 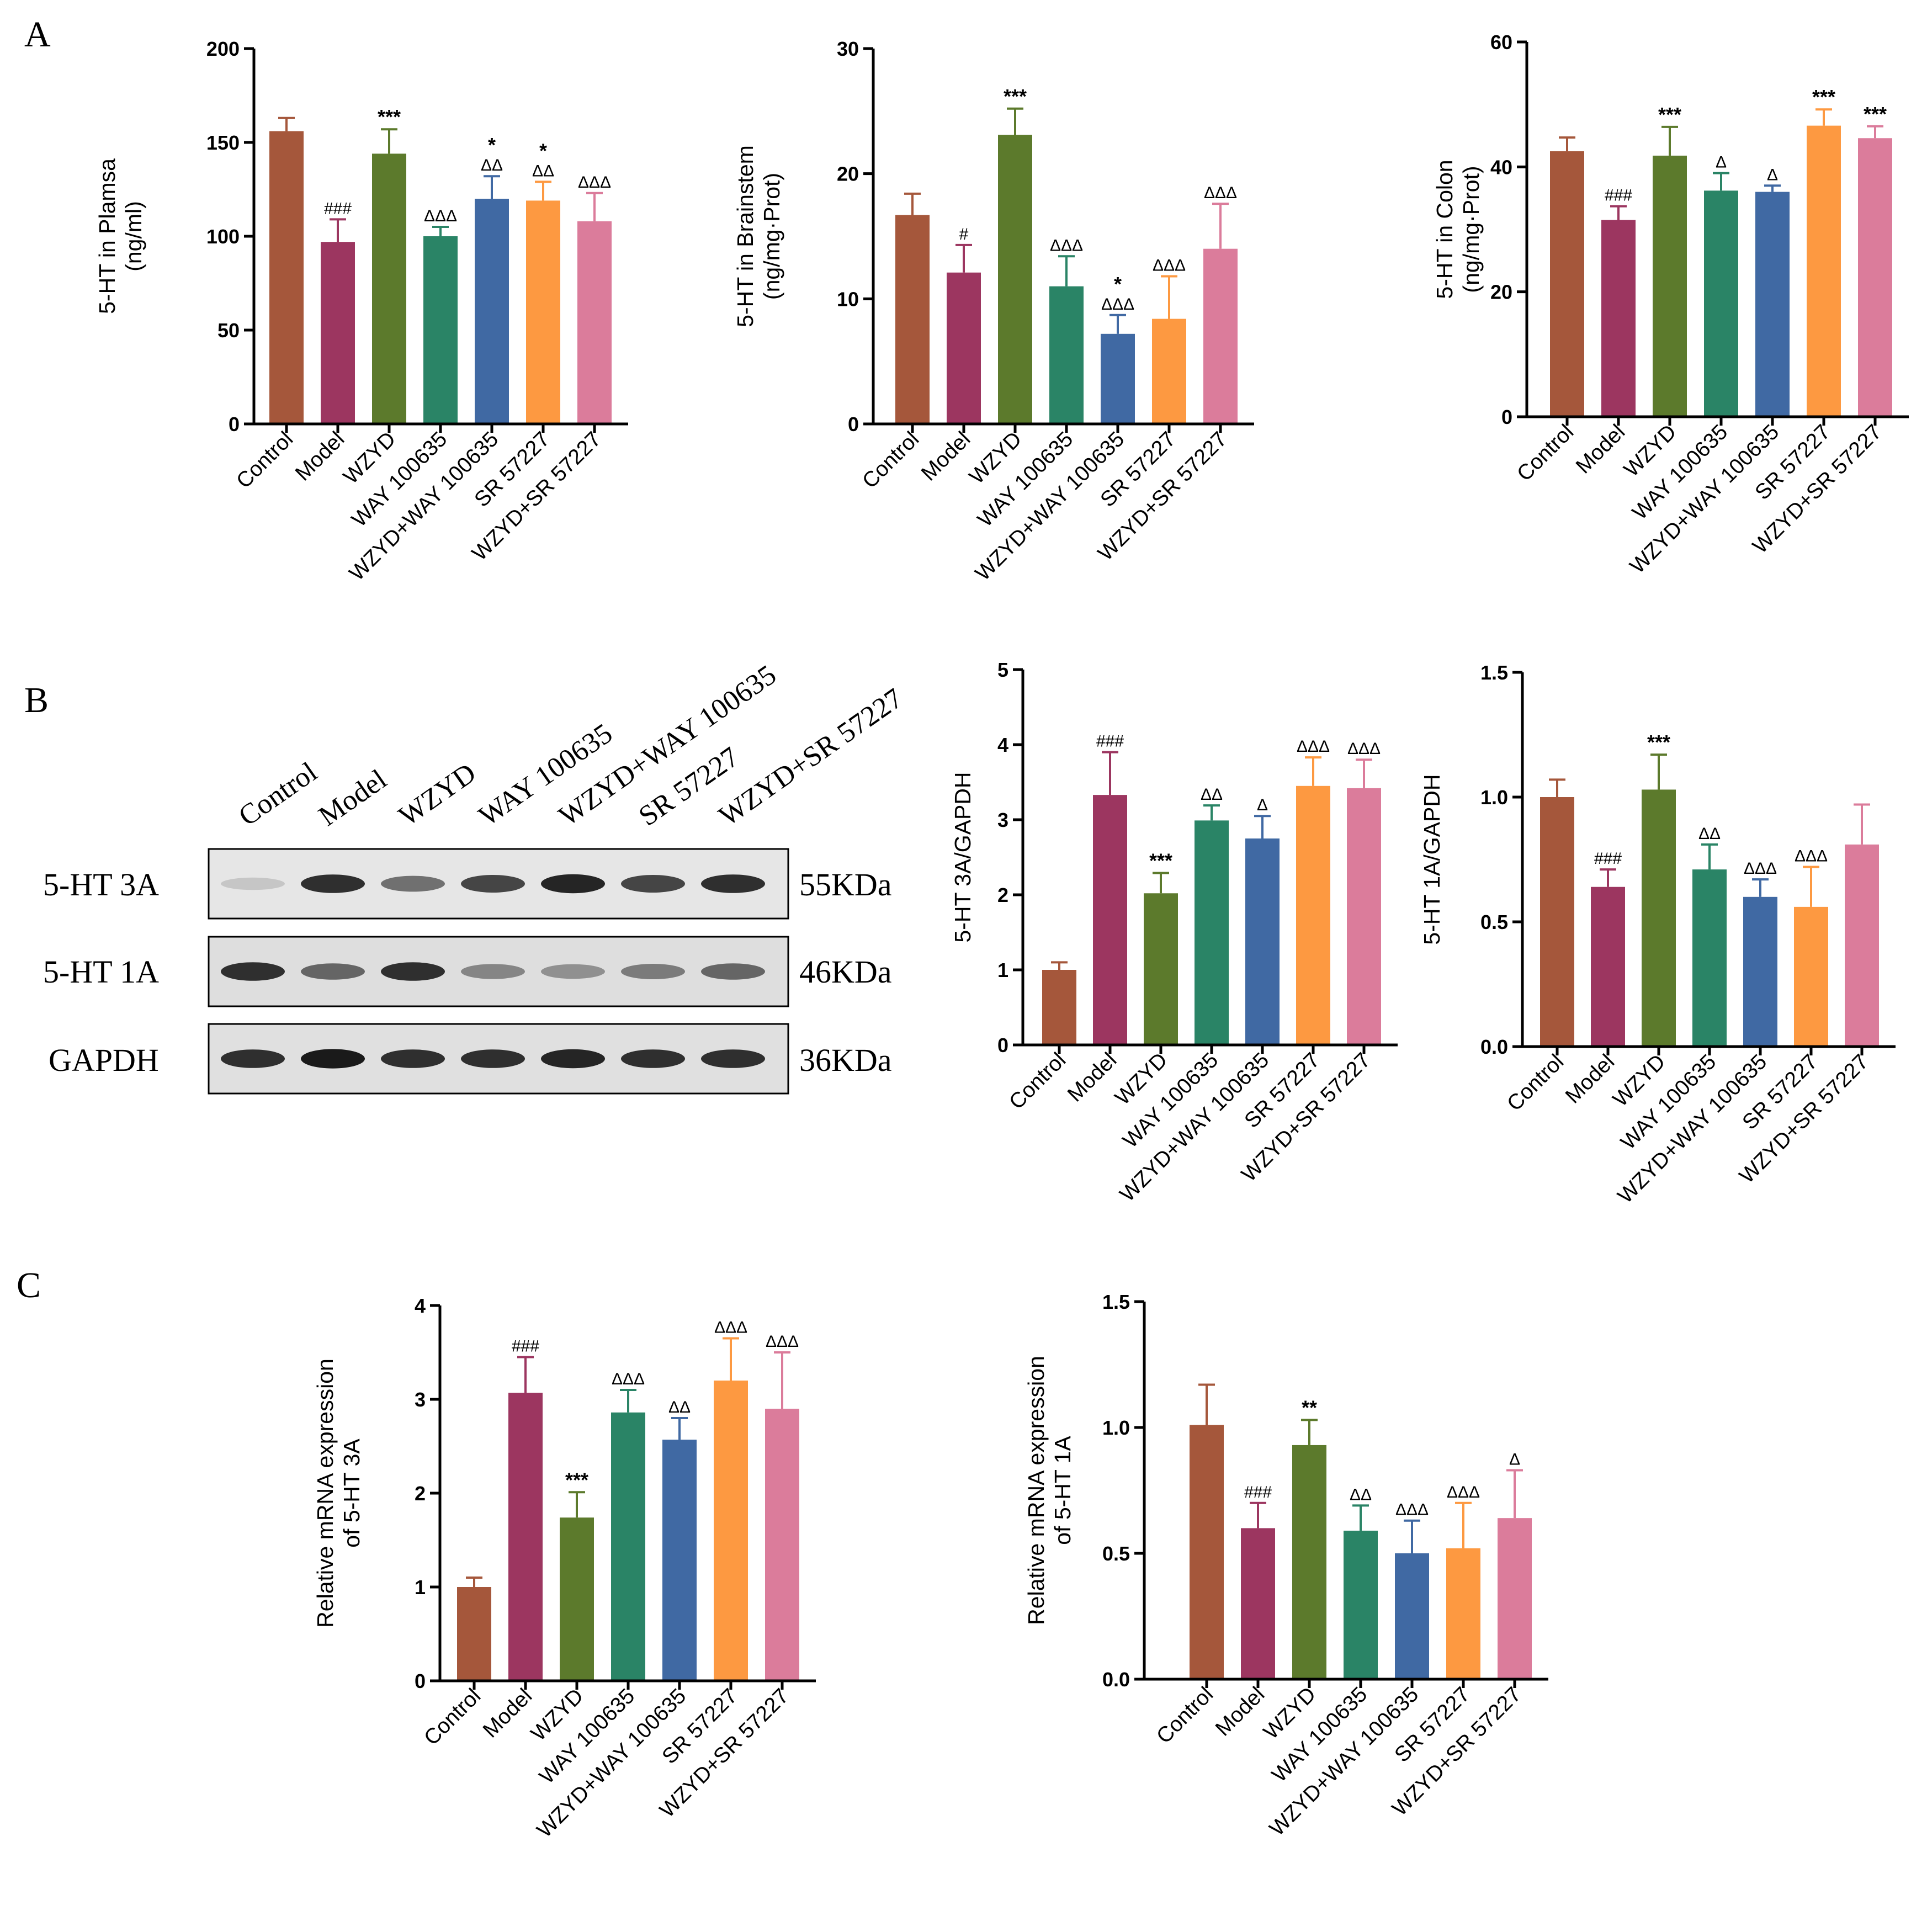 I want to click on x-tick-label-b2-1: Model, so click(x=1590, y=1079).